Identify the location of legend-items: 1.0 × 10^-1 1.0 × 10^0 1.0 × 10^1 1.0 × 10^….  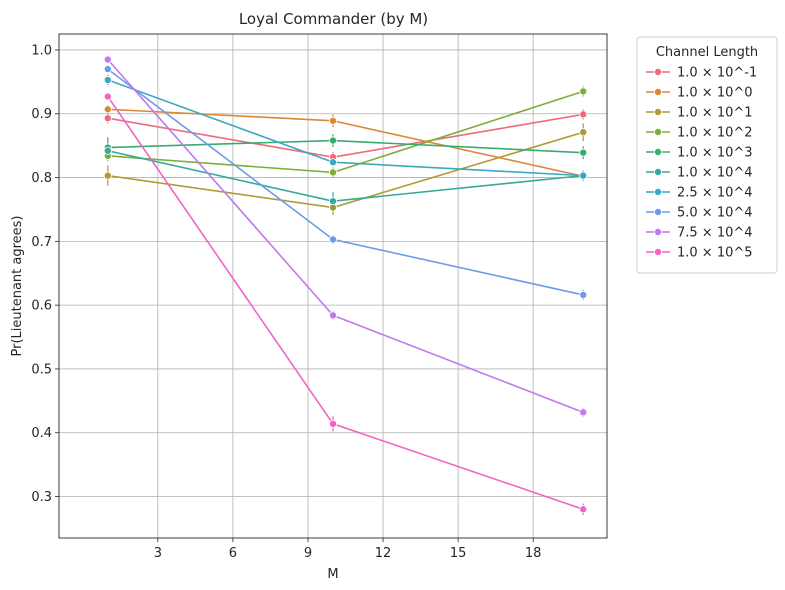
(701, 163).